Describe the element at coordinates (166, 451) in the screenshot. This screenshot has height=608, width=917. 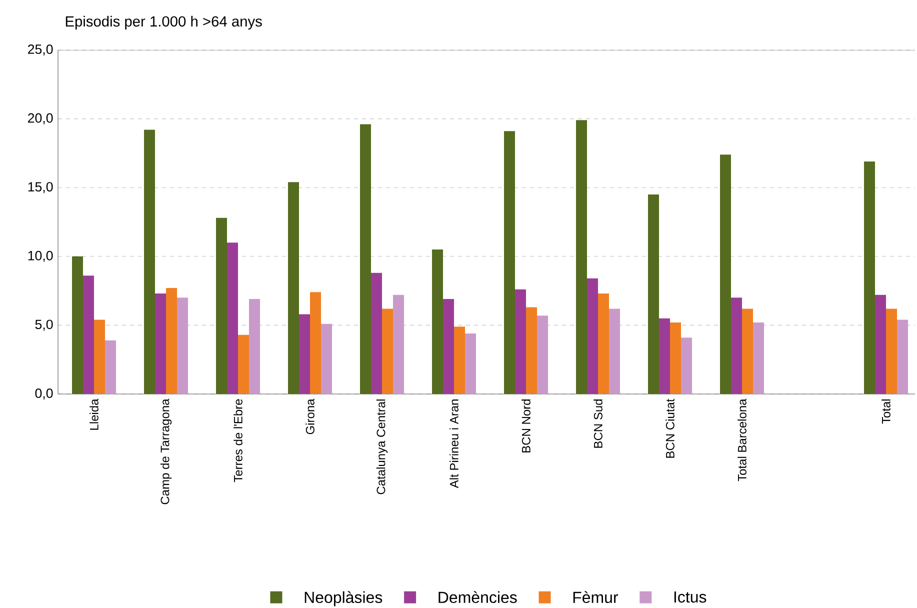
I see `x-tick-label: Camp de Tarragona` at that location.